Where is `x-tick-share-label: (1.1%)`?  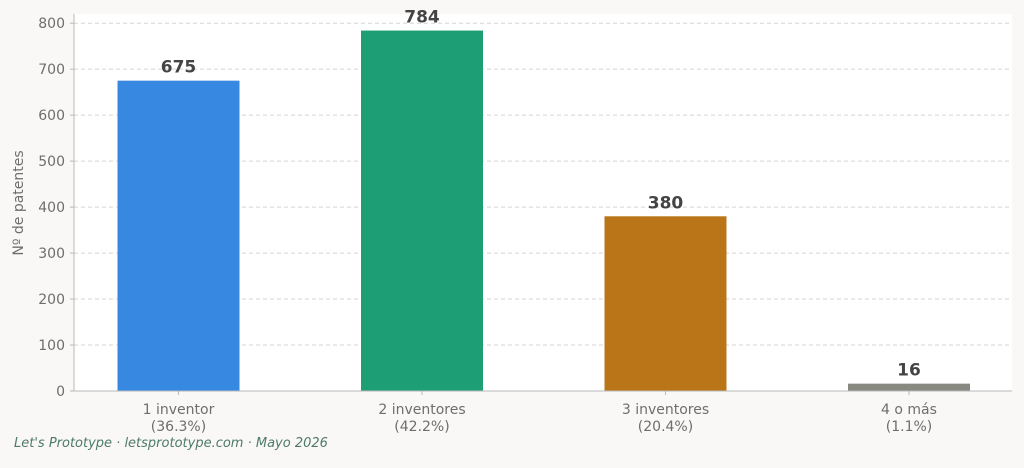 x-tick-share-label: (1.1%) is located at coordinates (909, 427).